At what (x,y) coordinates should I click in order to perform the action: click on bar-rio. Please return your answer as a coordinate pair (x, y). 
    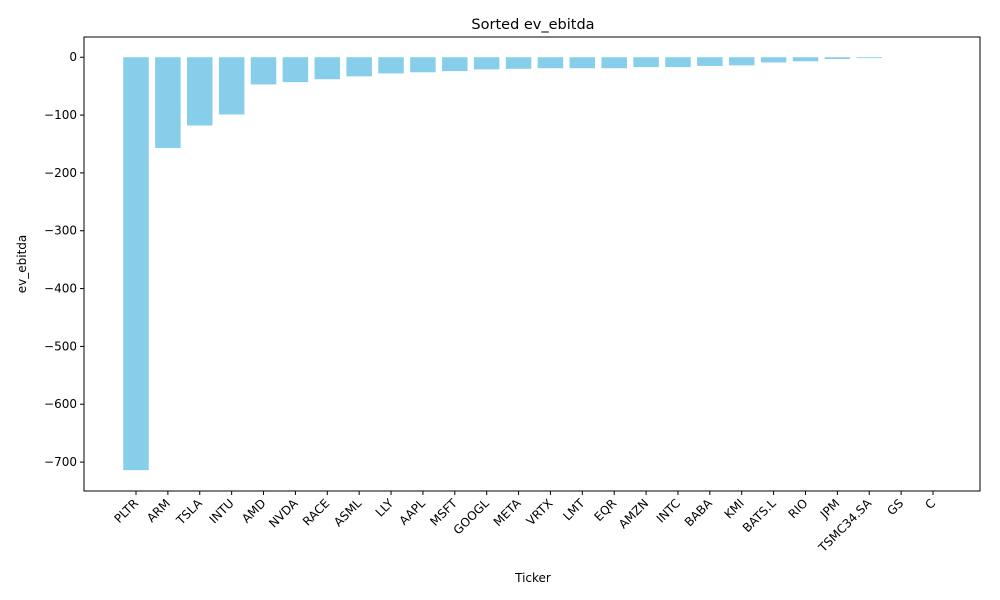
    Looking at the image, I should click on (805, 59).